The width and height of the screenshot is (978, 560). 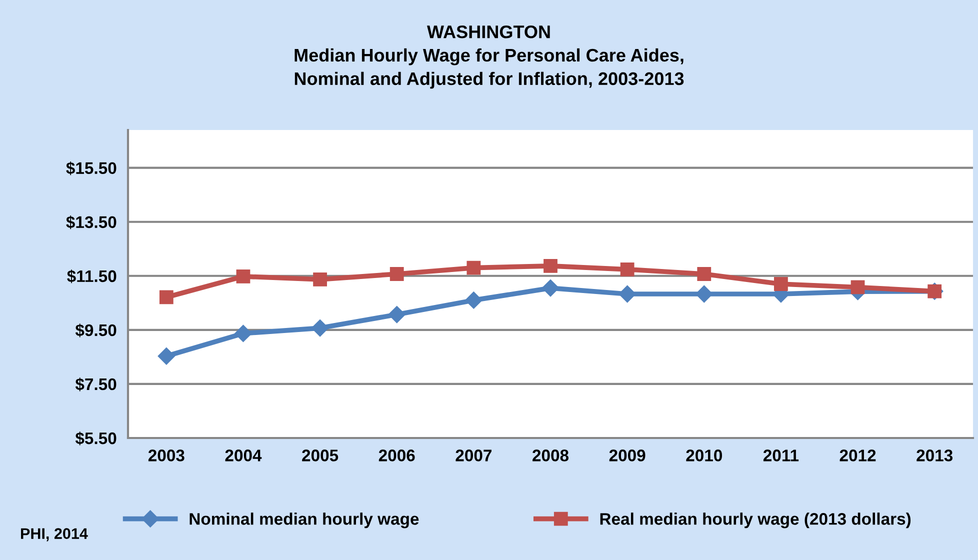 I want to click on x-tick-label: 2012, so click(x=858, y=456).